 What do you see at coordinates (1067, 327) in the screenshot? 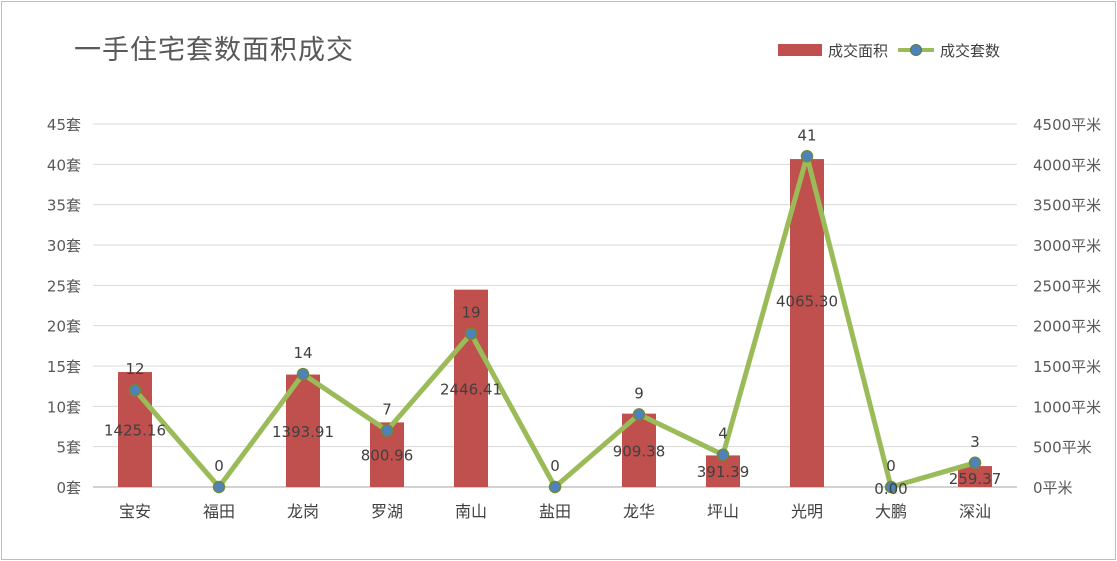
I see `y-right-tick-label: 2000平米` at bounding box center [1067, 327].